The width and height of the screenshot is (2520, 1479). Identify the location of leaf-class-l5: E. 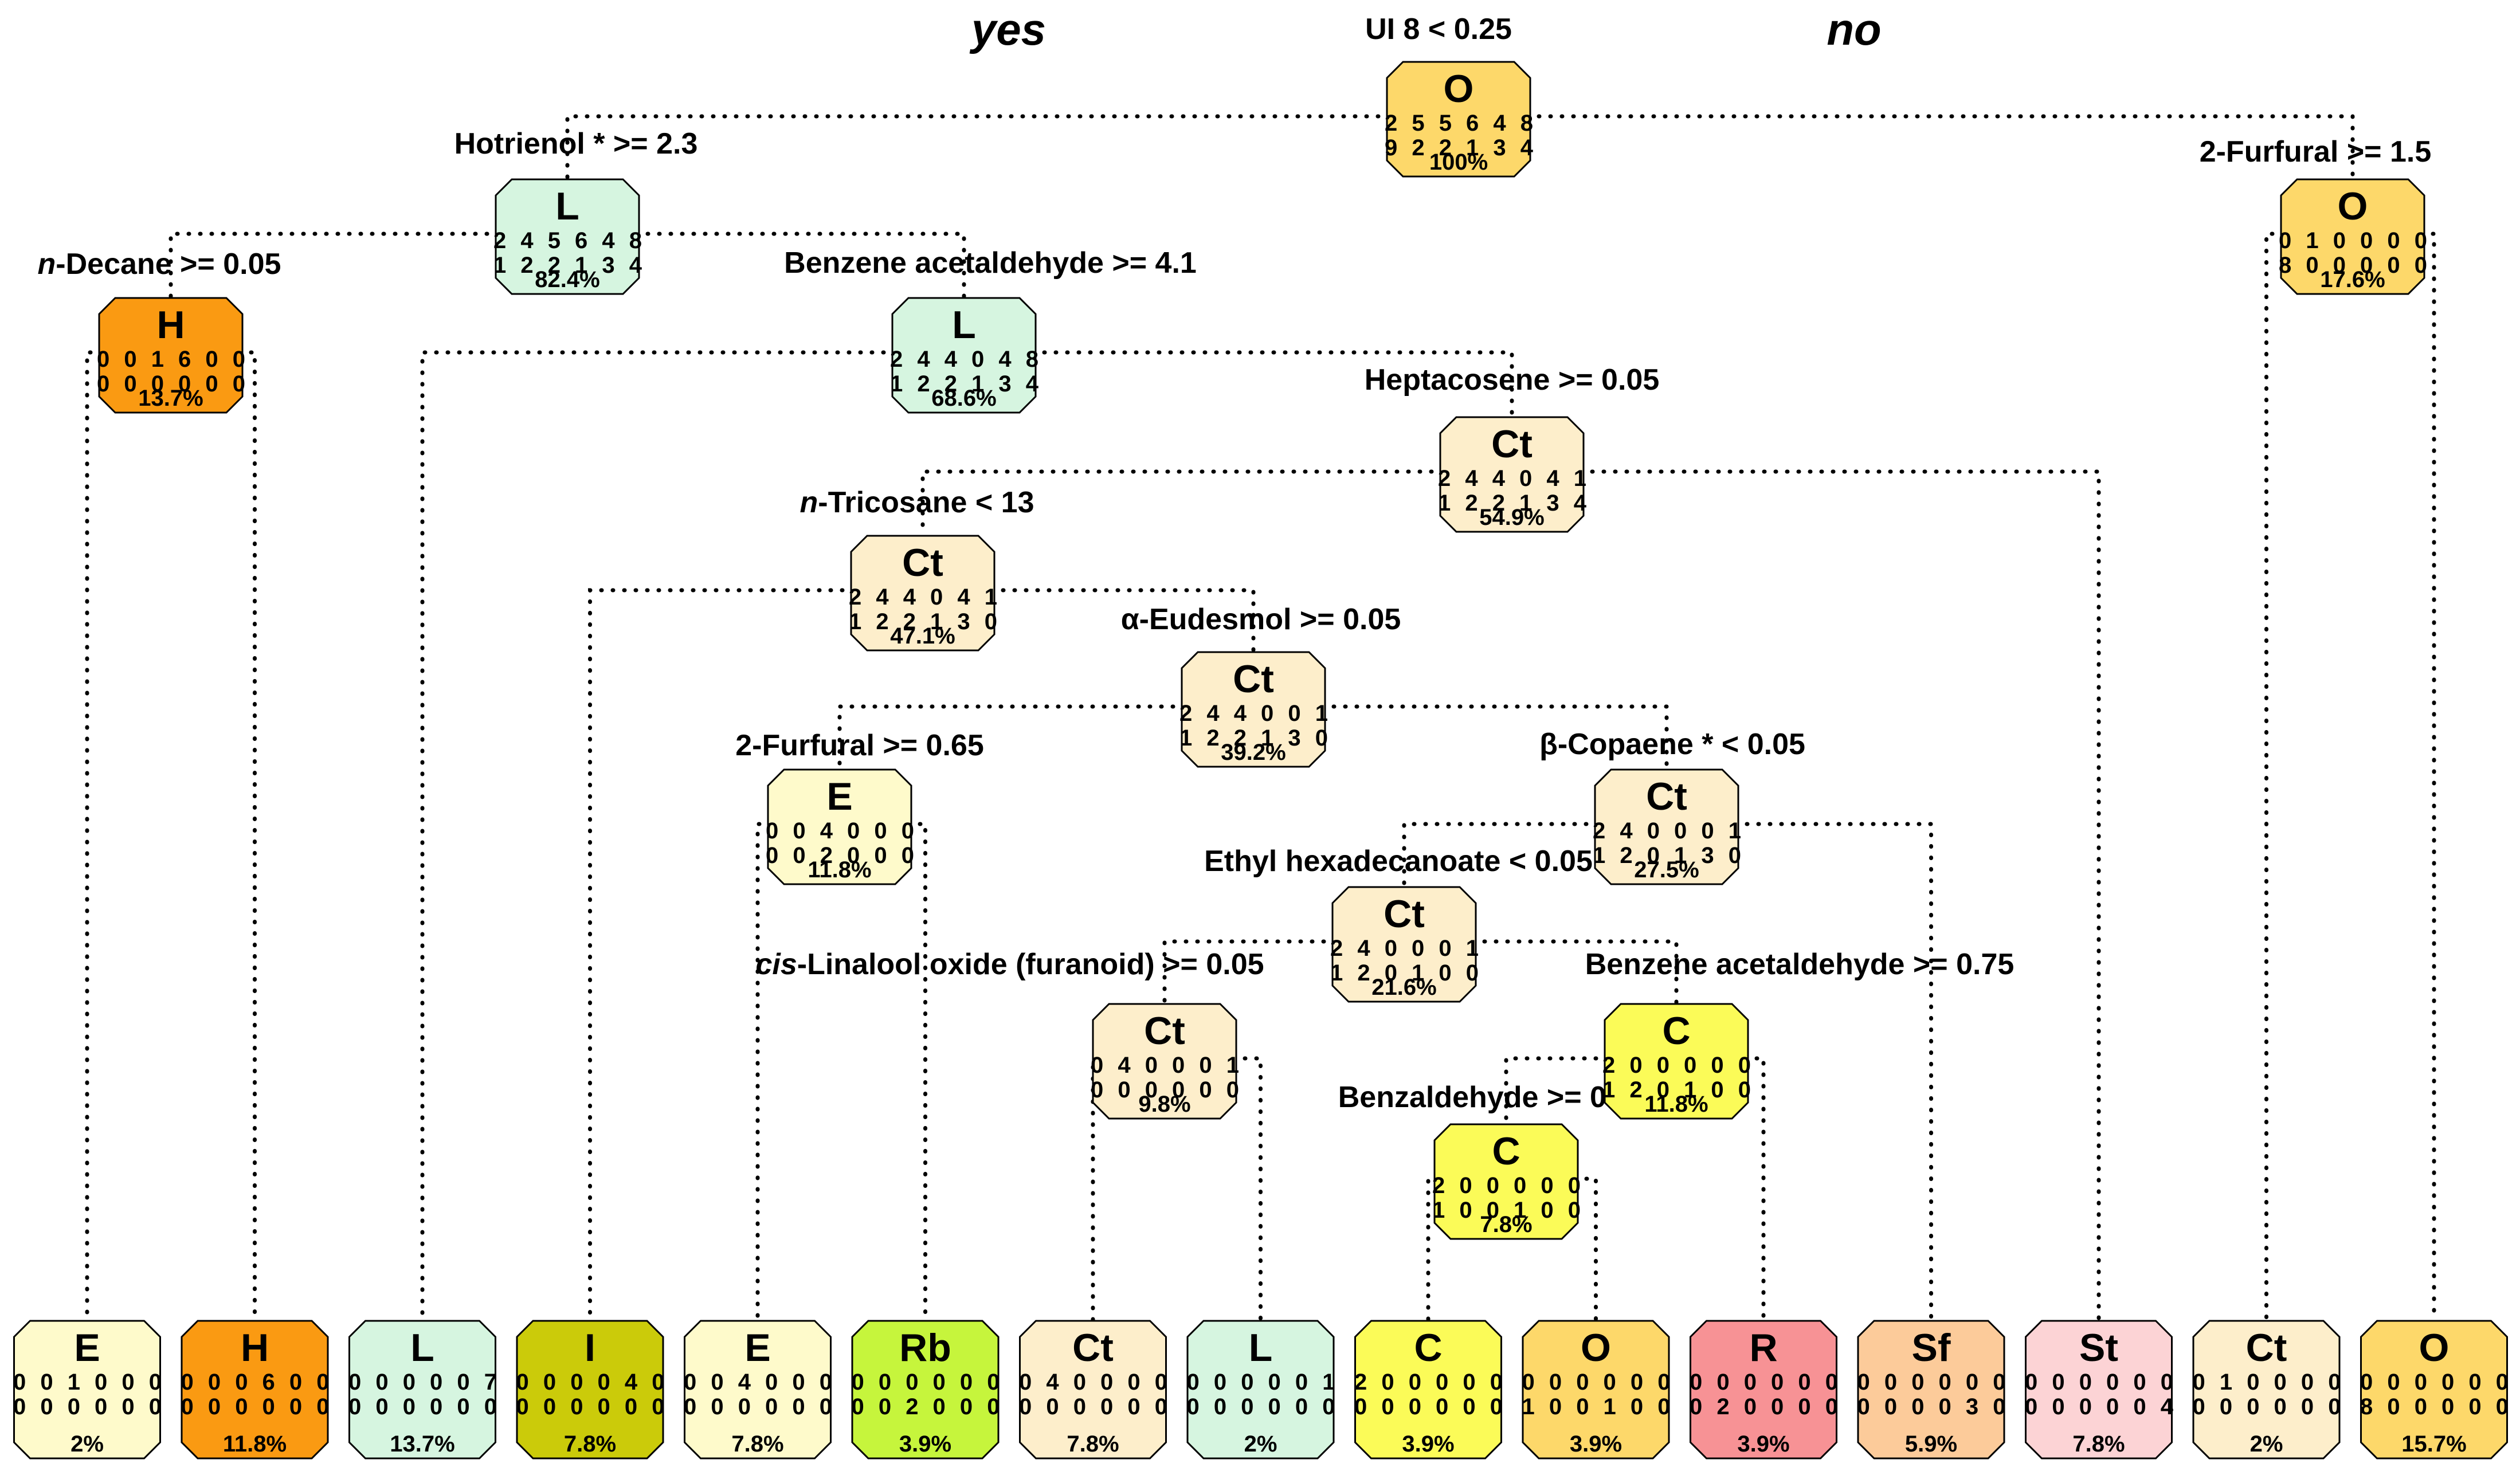
(757, 1348).